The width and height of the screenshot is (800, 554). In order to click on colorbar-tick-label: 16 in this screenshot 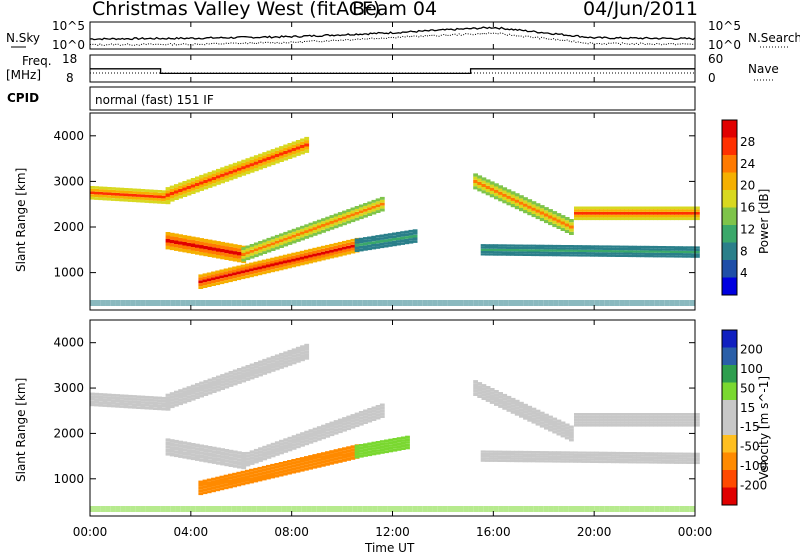, I will do `click(747, 208)`.